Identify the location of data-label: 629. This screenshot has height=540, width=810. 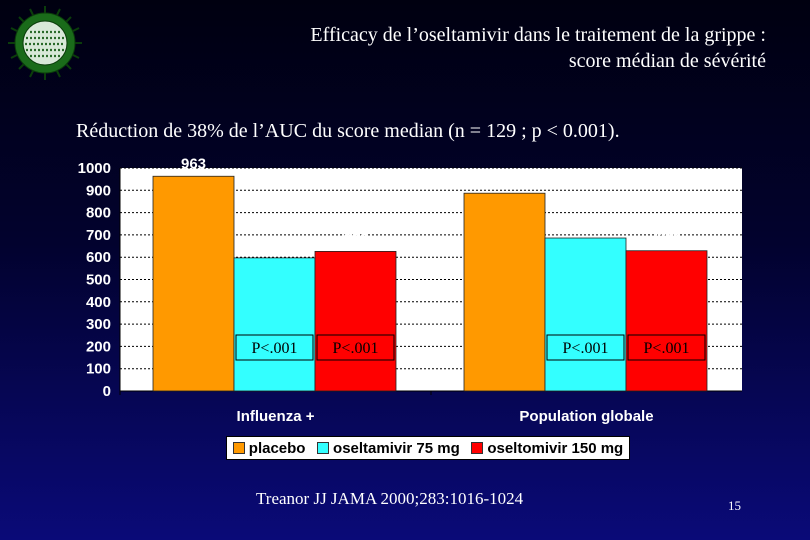
(666, 238).